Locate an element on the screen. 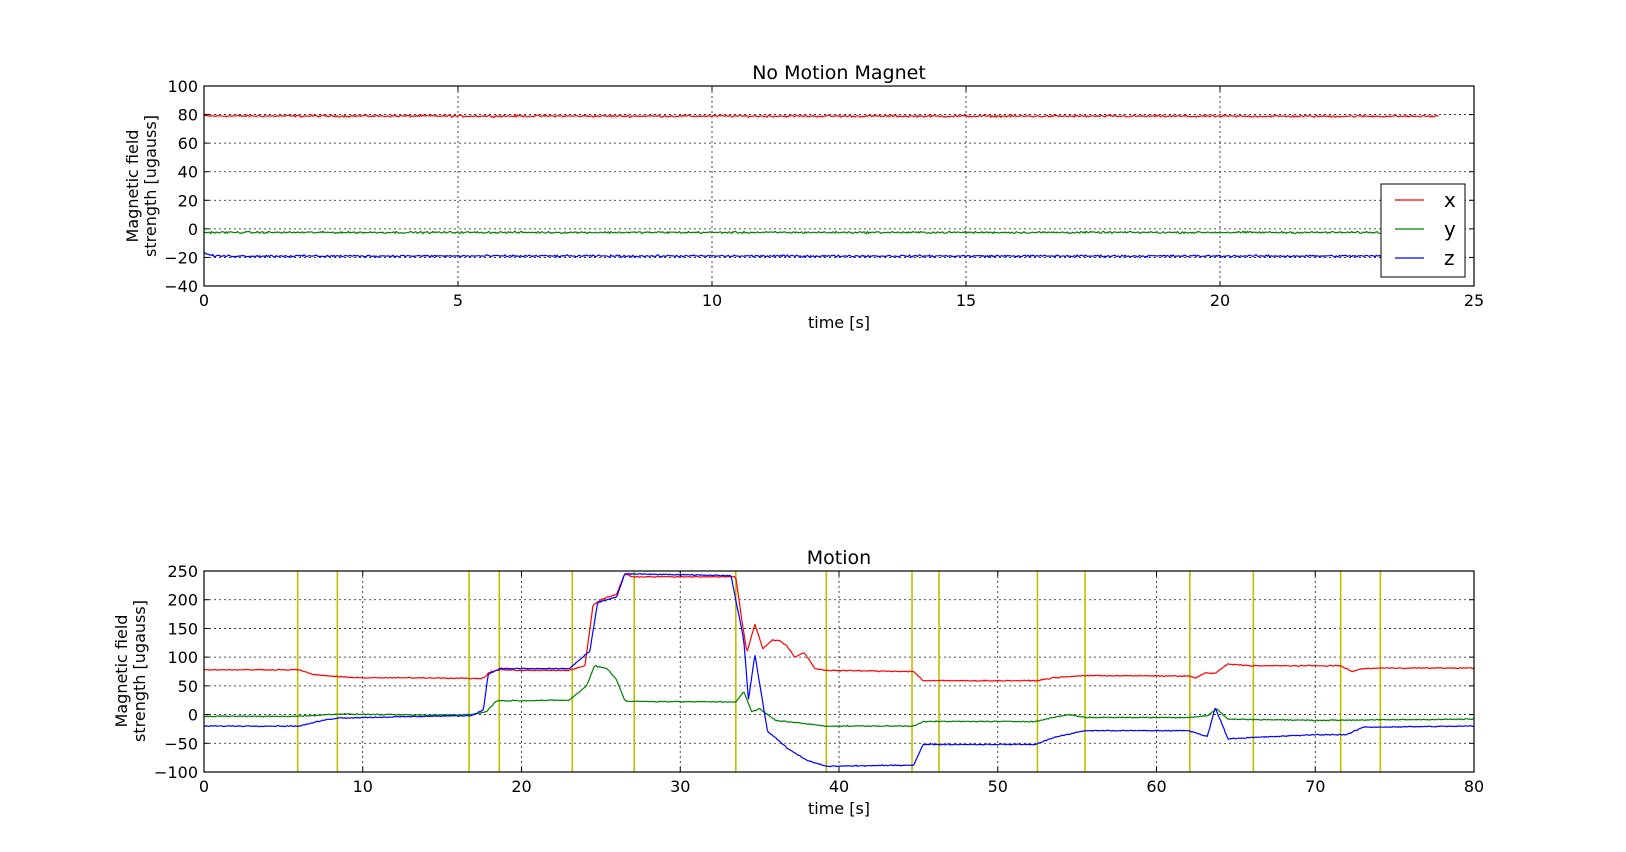 Image resolution: width=1626 pixels, height=852 pixels. x-tick-label: 70 is located at coordinates (1315, 786).